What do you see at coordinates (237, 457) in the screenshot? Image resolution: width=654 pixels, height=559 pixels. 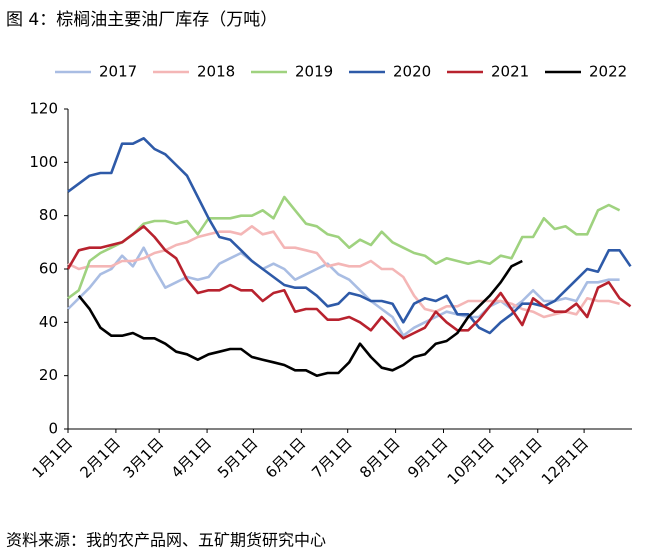 I see `x-tick-label: 5月1日` at bounding box center [237, 457].